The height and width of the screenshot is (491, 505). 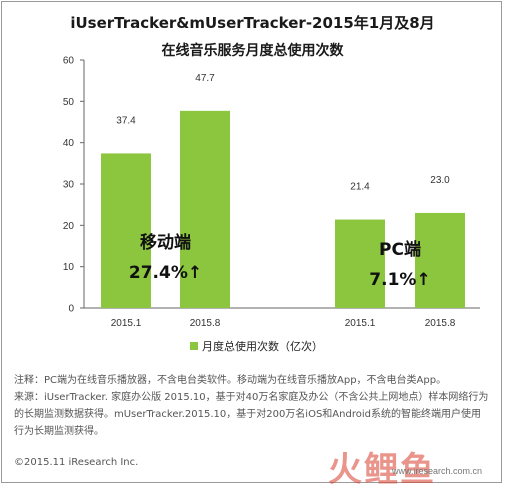 What do you see at coordinates (399, 280) in the screenshot?
I see `annotation-growth: 7.1%↑` at bounding box center [399, 280].